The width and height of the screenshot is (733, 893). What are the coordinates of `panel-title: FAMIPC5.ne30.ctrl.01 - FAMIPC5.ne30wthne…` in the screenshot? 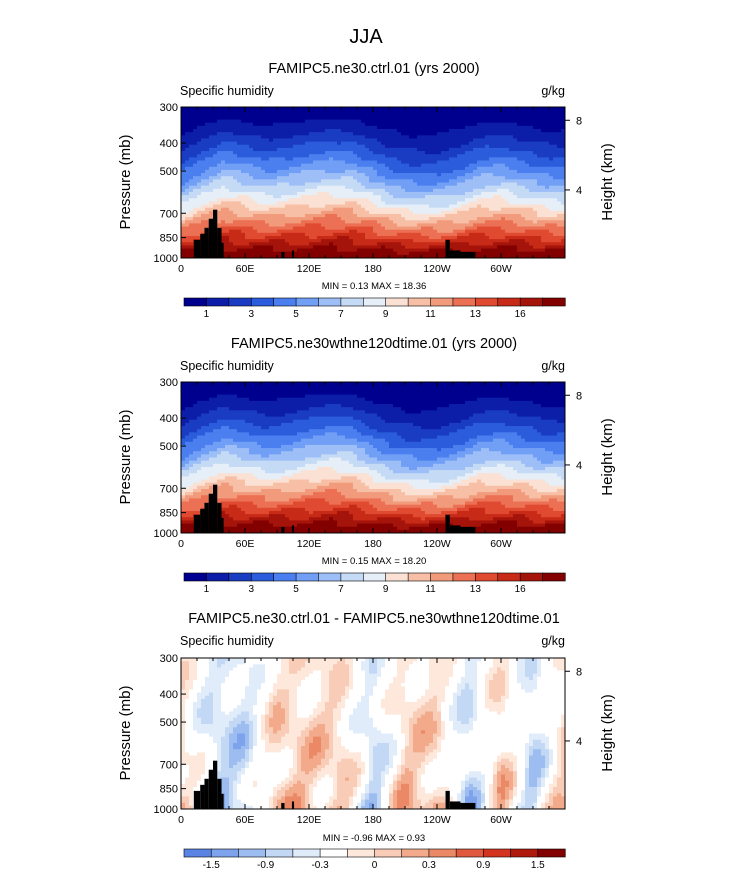 It's located at (374, 619).